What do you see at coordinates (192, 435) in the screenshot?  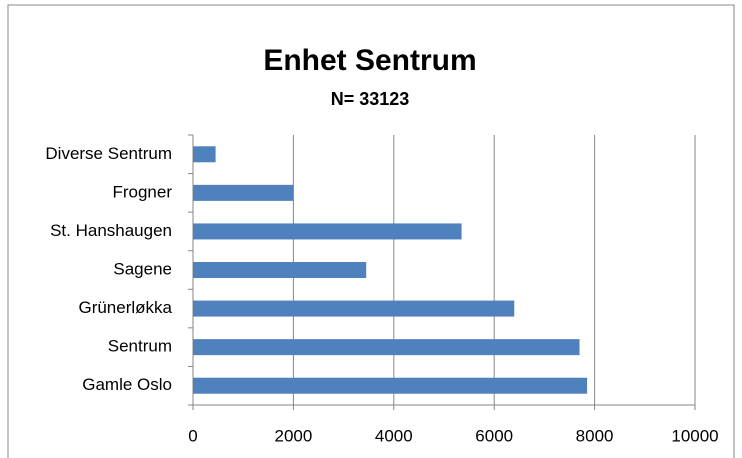 I see `x-tick-label: 0` at bounding box center [192, 435].